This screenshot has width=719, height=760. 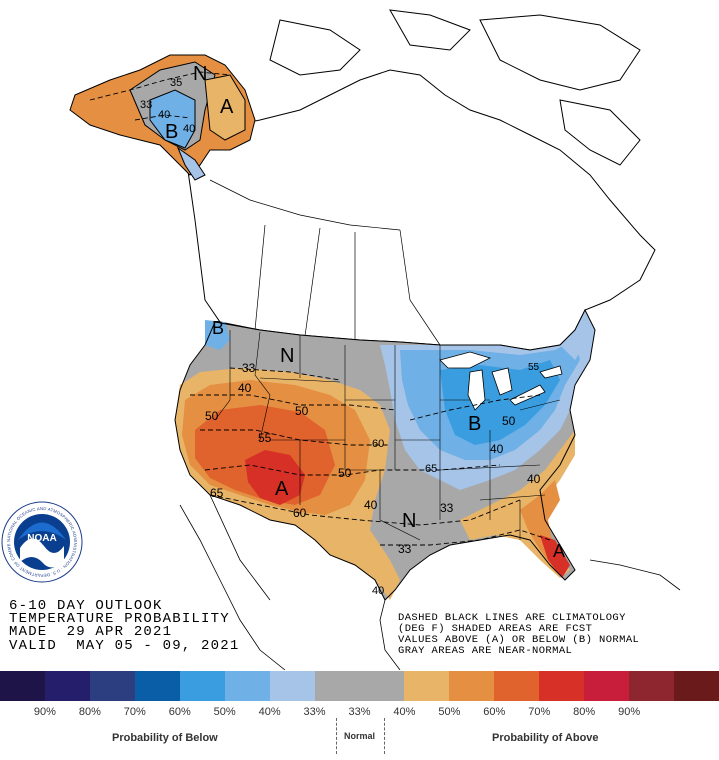 I want to click on label-alaska-33: 33, so click(x=146, y=105).